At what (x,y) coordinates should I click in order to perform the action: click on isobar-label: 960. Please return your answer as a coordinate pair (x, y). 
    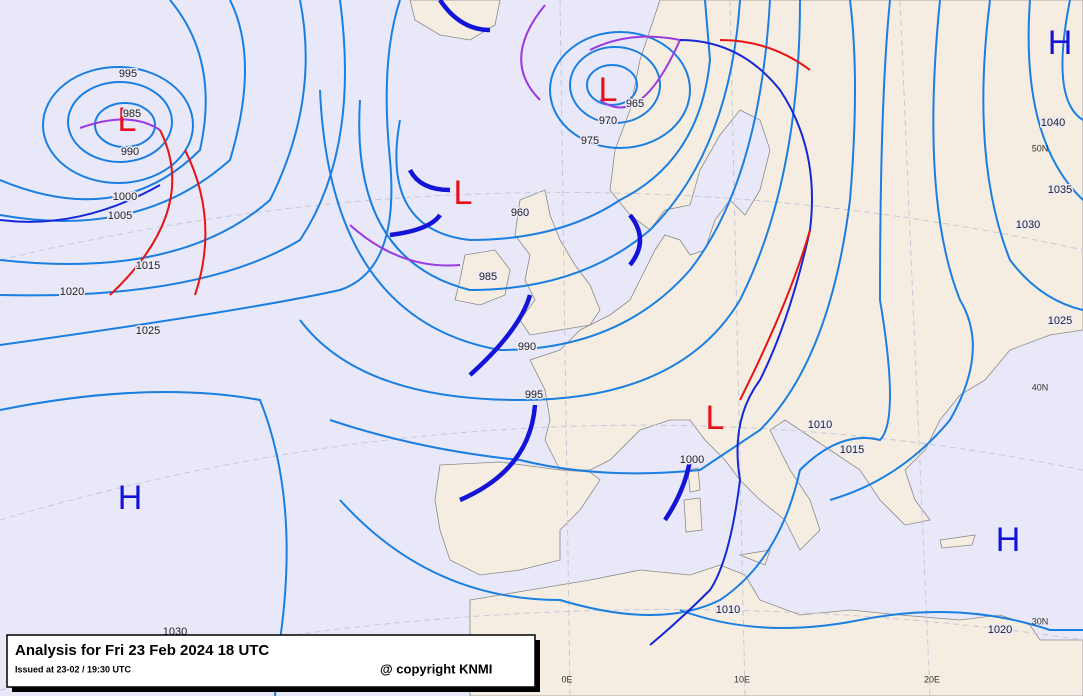
    Looking at the image, I should click on (520, 213).